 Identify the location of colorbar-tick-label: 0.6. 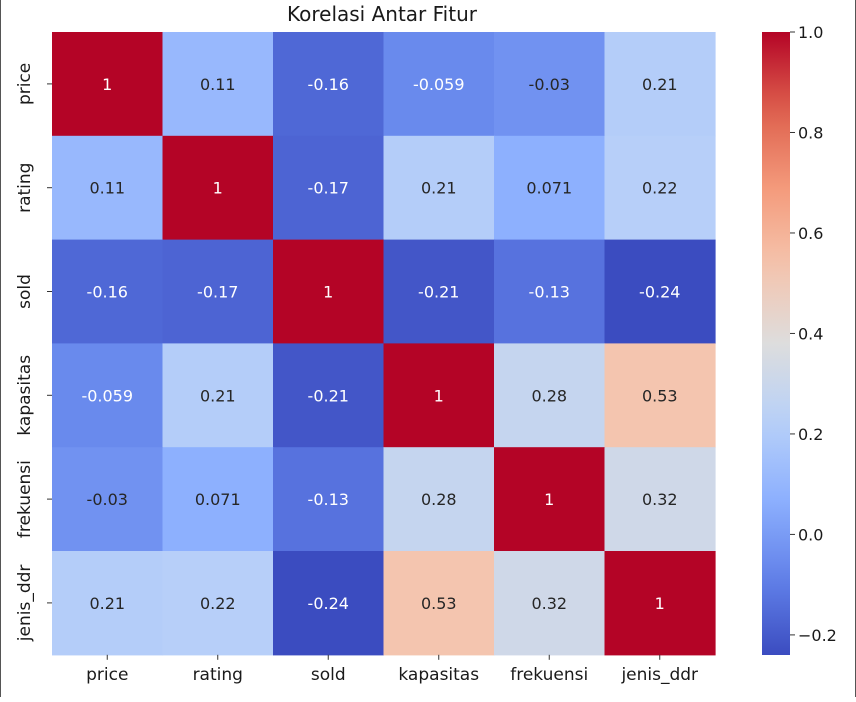
(810, 233).